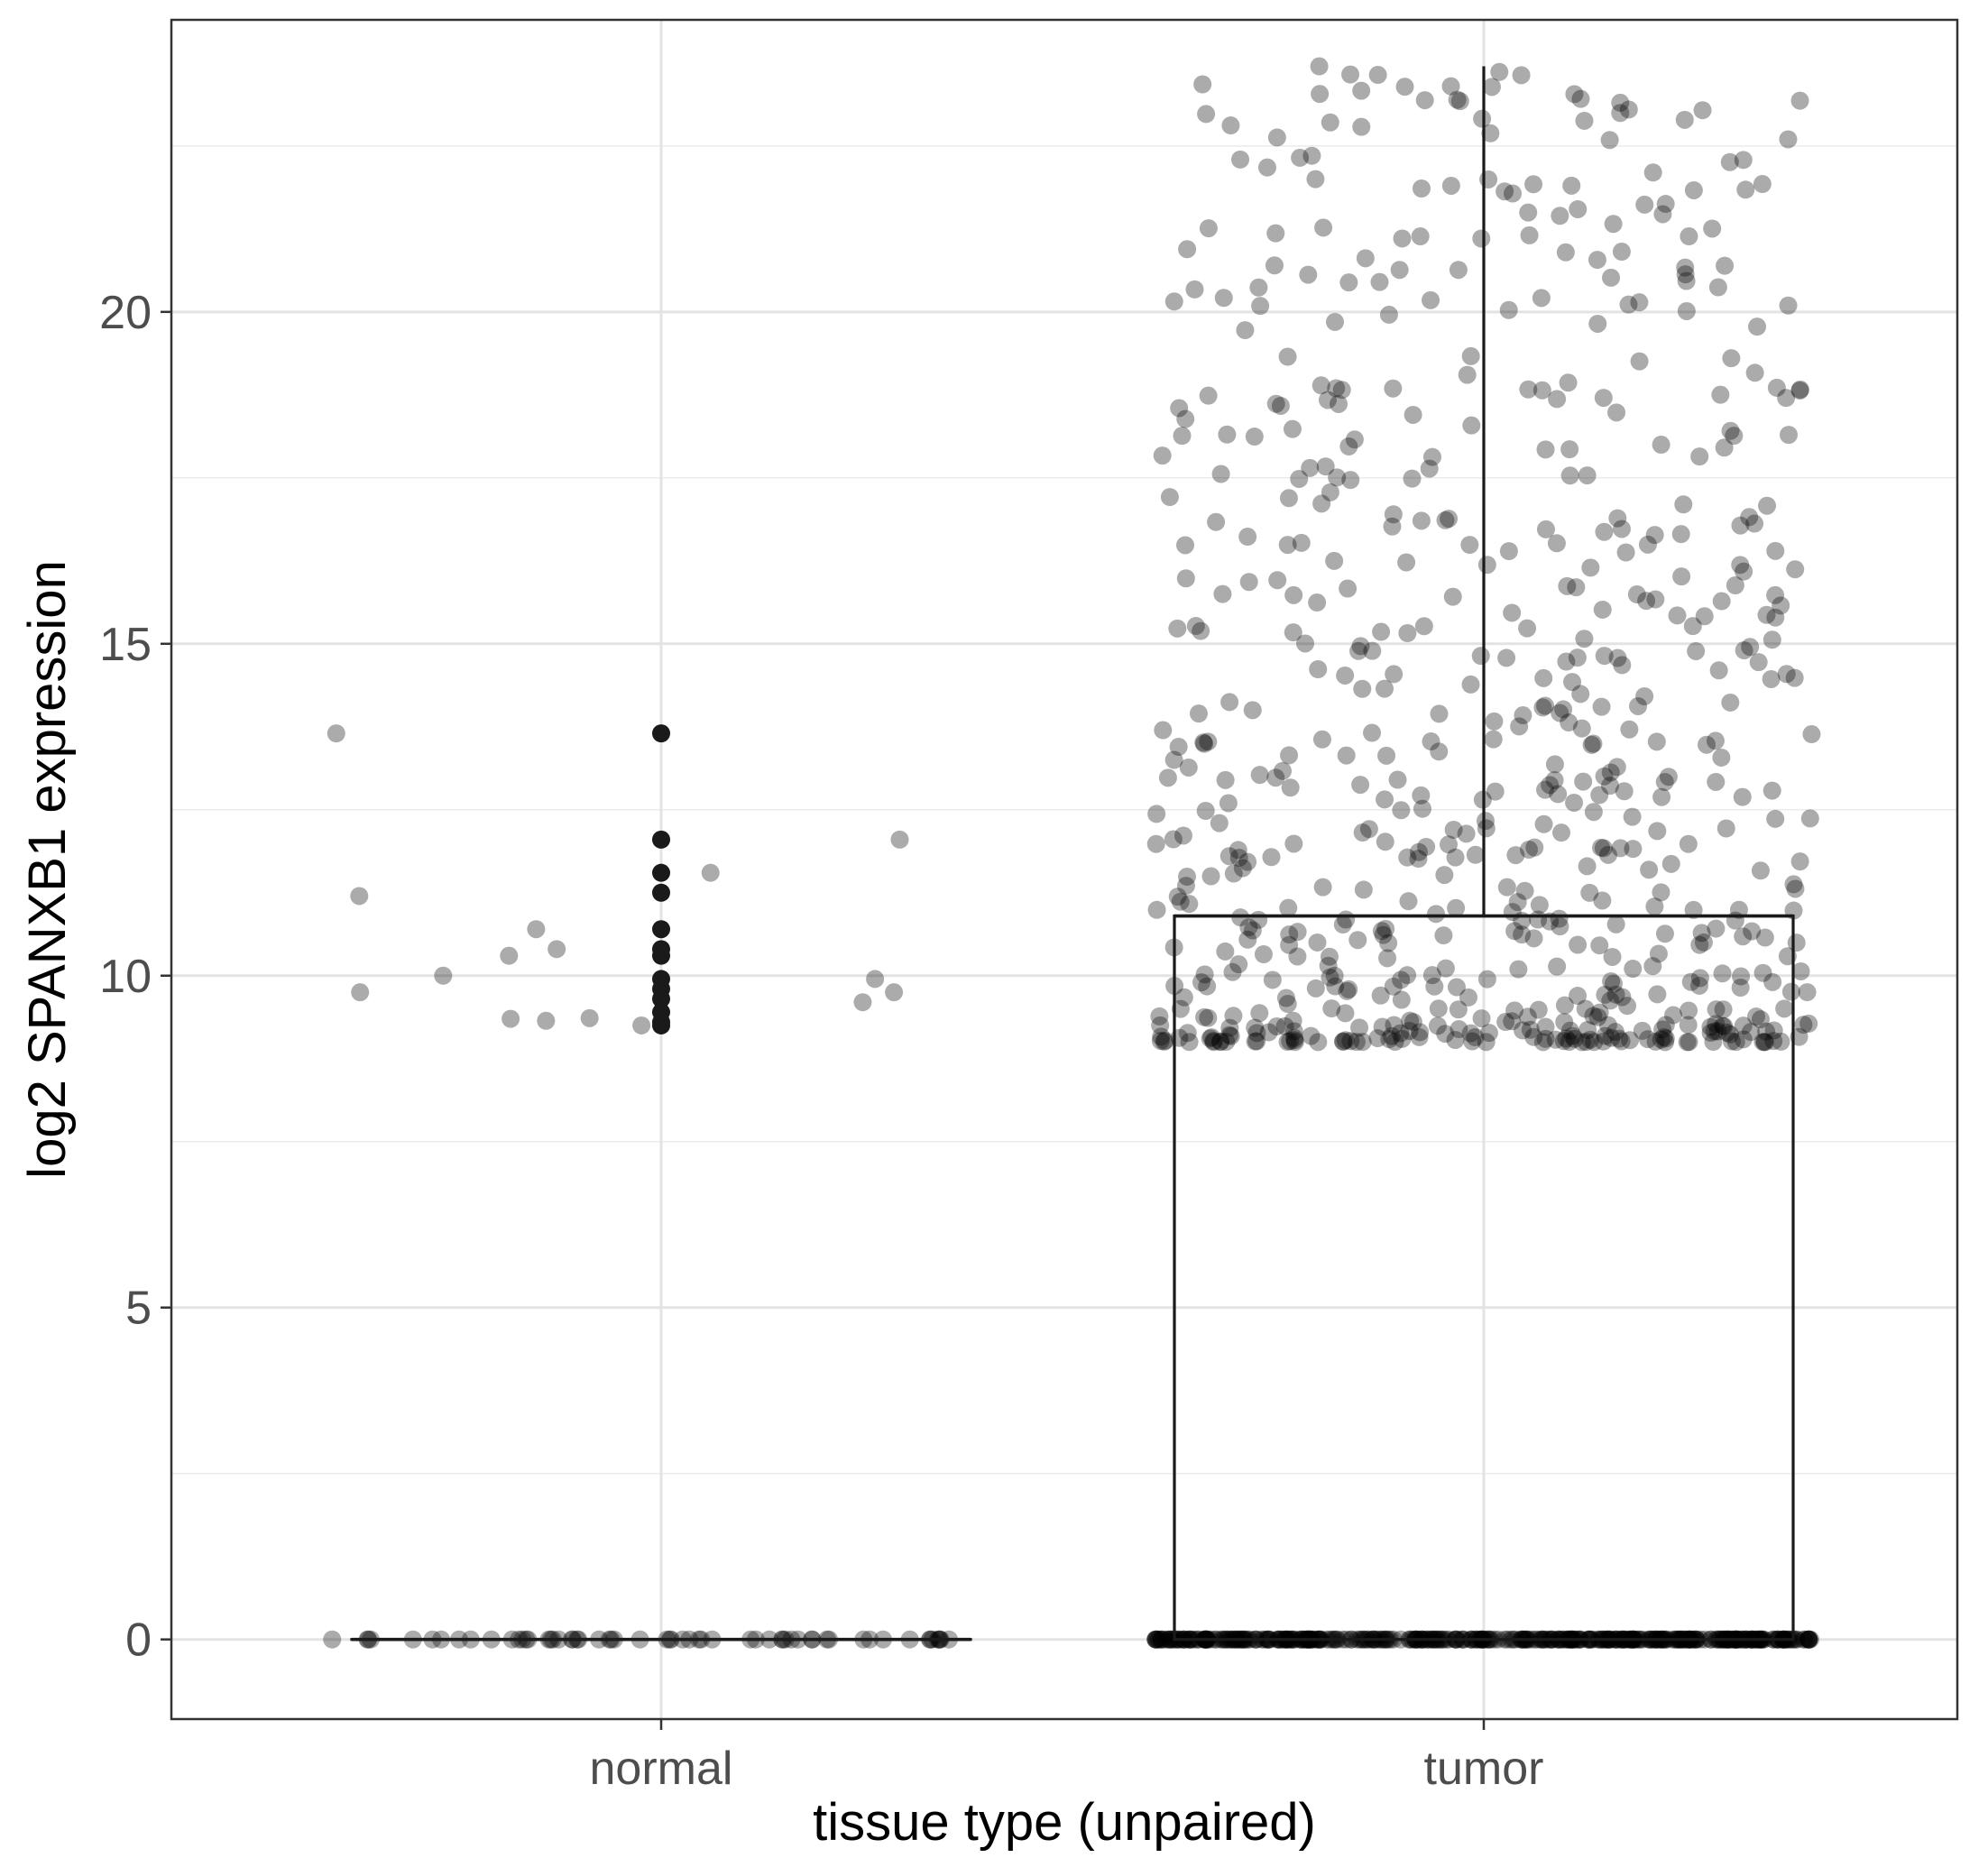 The image size is (1988, 1867). What do you see at coordinates (1066, 1757) in the screenshot?
I see `x-axis-ticks: normal tumor` at bounding box center [1066, 1757].